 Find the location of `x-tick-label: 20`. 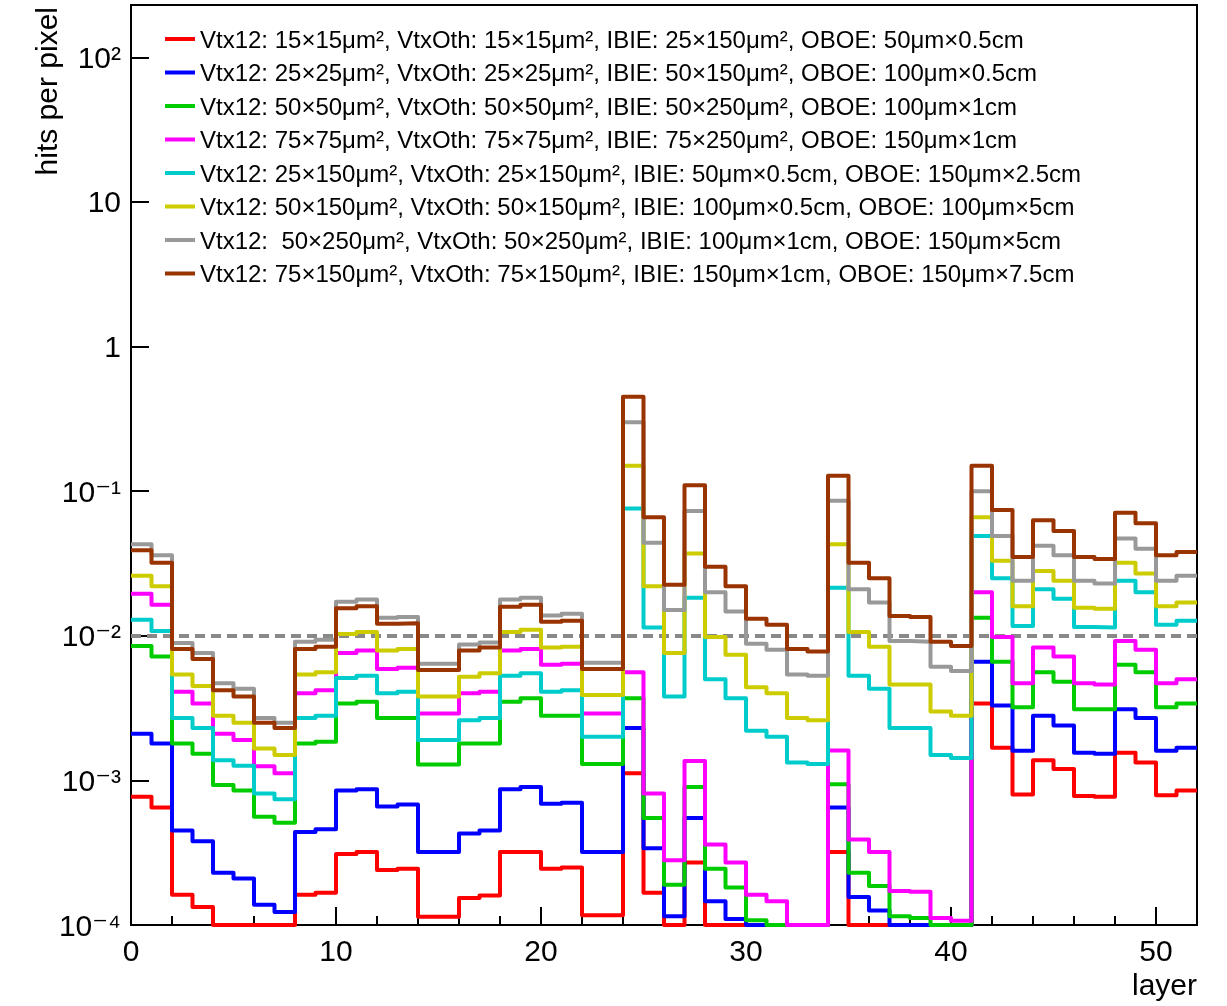

x-tick-label: 20 is located at coordinates (541, 950).